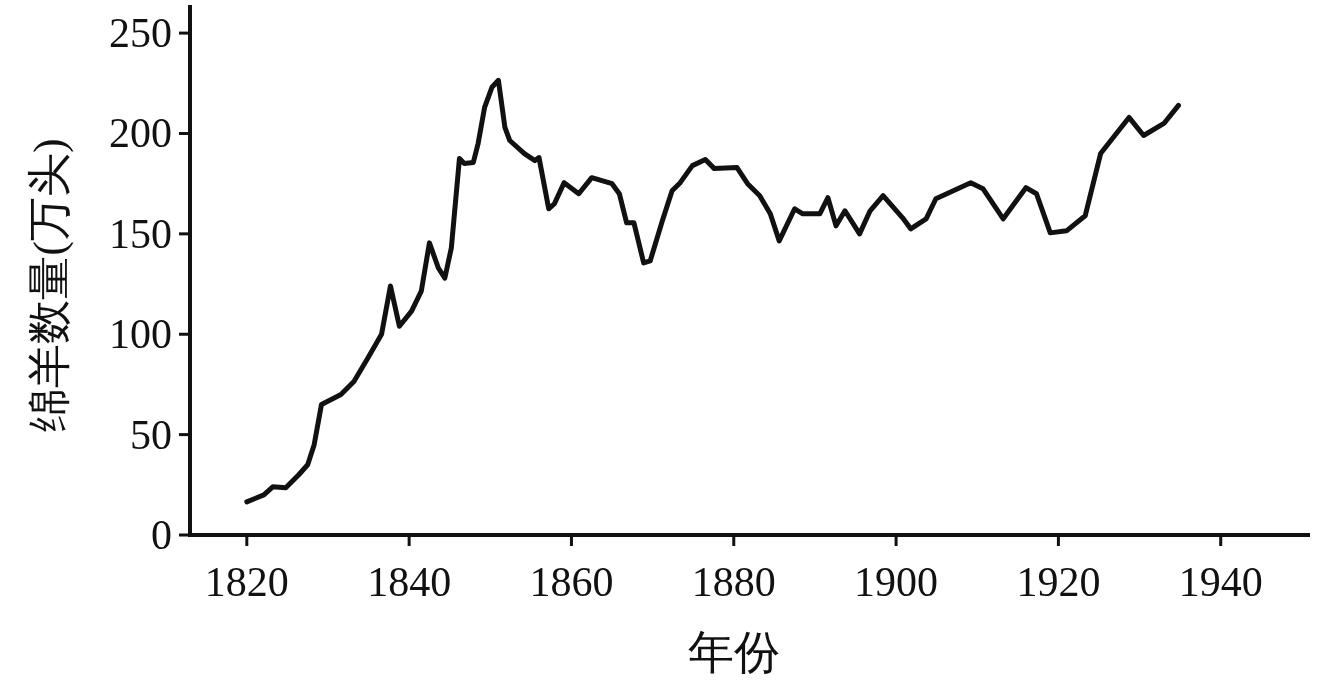  I want to click on y-tick-label: 250, so click(140, 33).